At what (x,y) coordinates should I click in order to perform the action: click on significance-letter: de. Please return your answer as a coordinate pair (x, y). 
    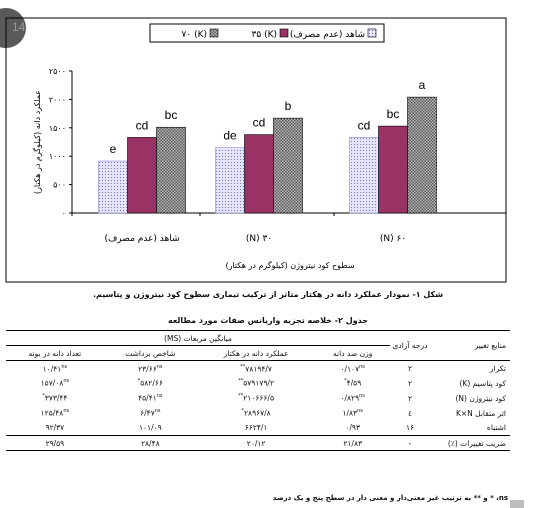
    Looking at the image, I should click on (230, 136).